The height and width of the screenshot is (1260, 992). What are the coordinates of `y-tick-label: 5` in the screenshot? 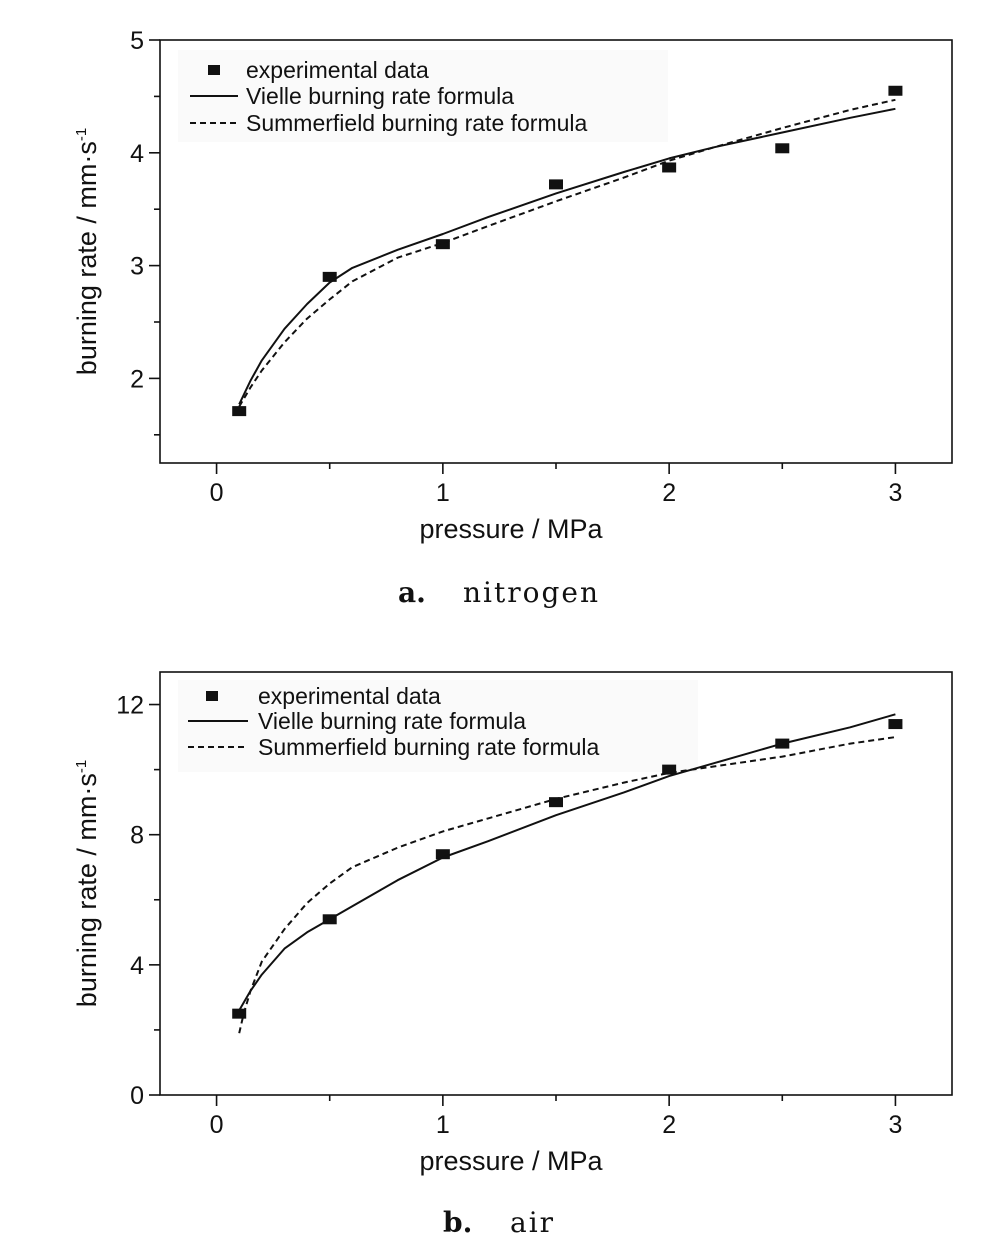 It's located at (137, 41).